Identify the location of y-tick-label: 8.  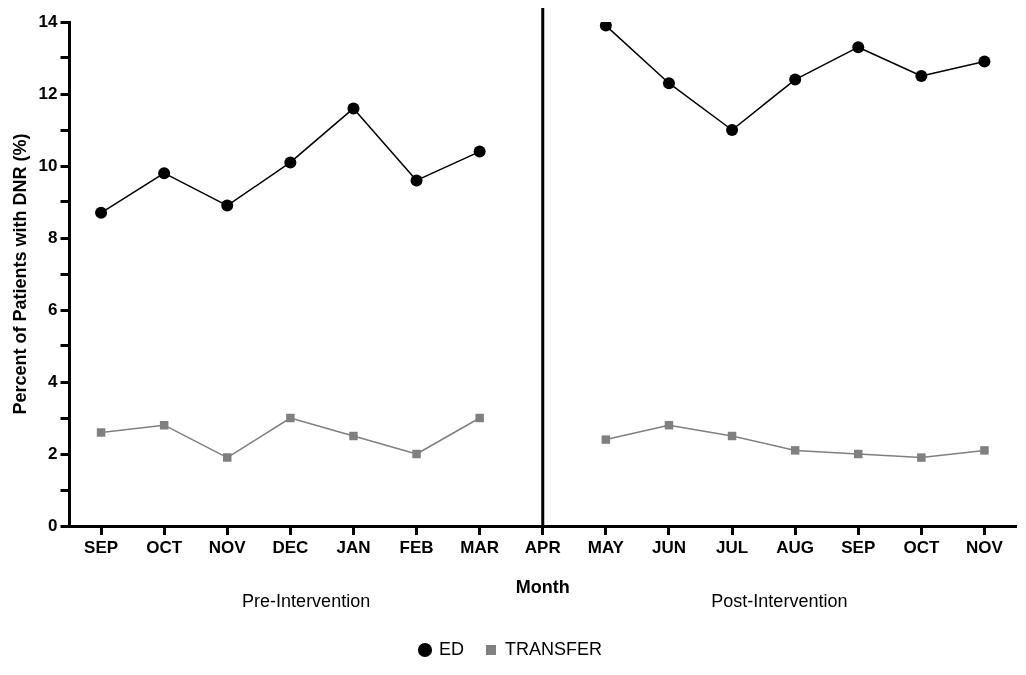
(53, 237).